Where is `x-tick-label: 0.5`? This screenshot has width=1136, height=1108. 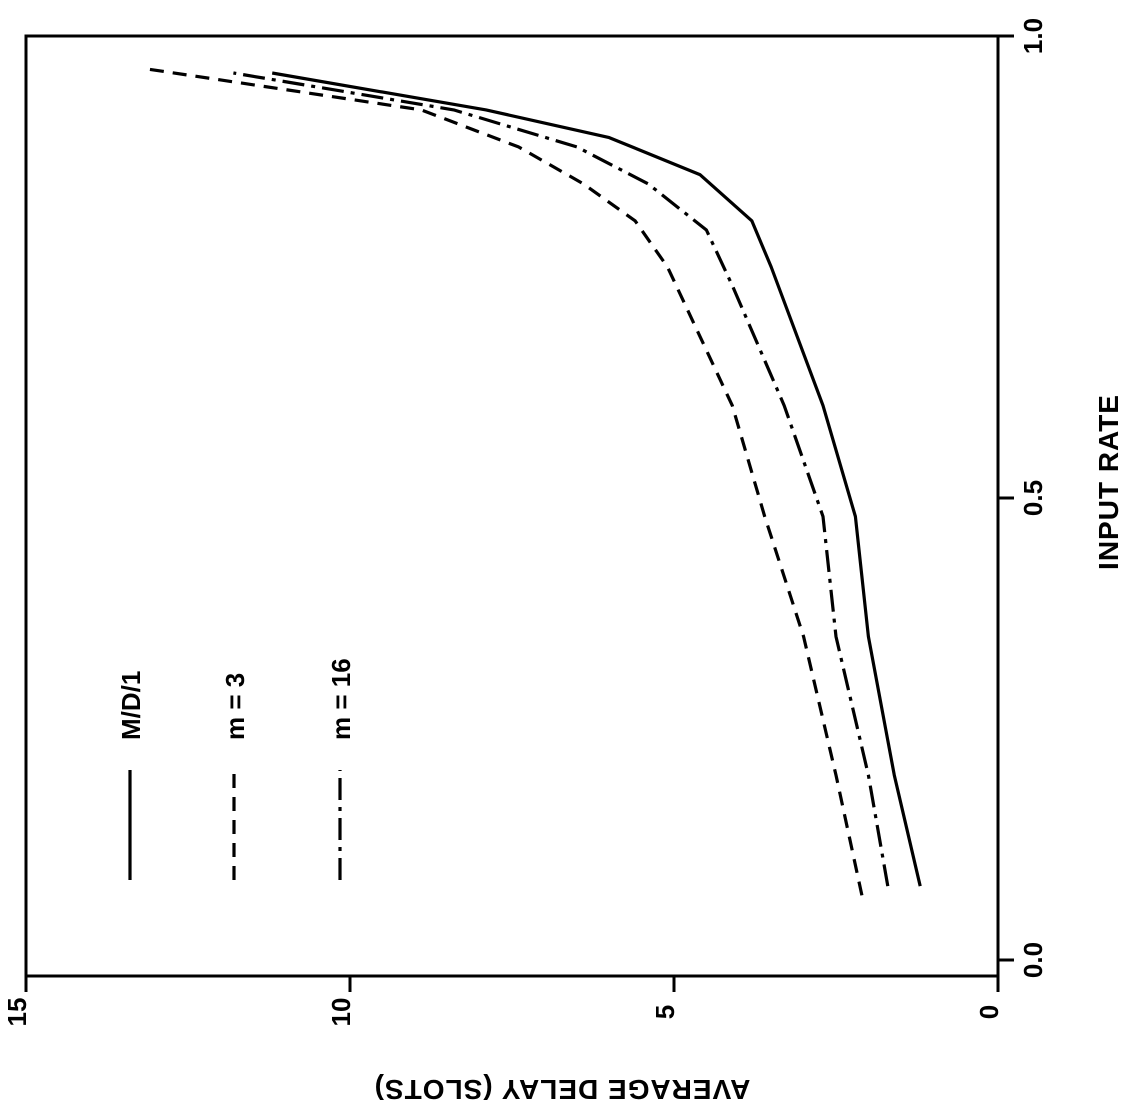 x-tick-label: 0.5 is located at coordinates (1033, 498).